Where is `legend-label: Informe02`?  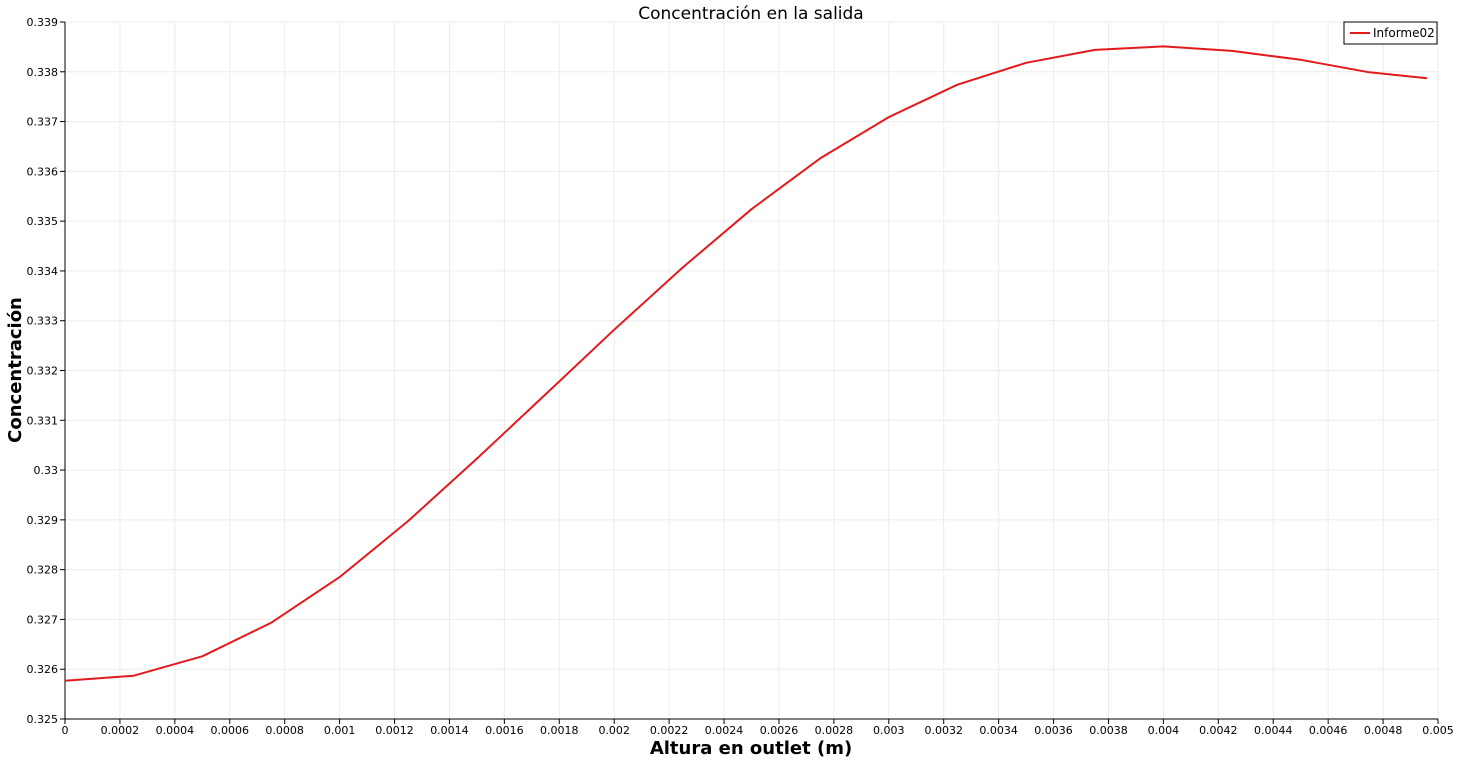 legend-label: Informe02 is located at coordinates (1404, 33).